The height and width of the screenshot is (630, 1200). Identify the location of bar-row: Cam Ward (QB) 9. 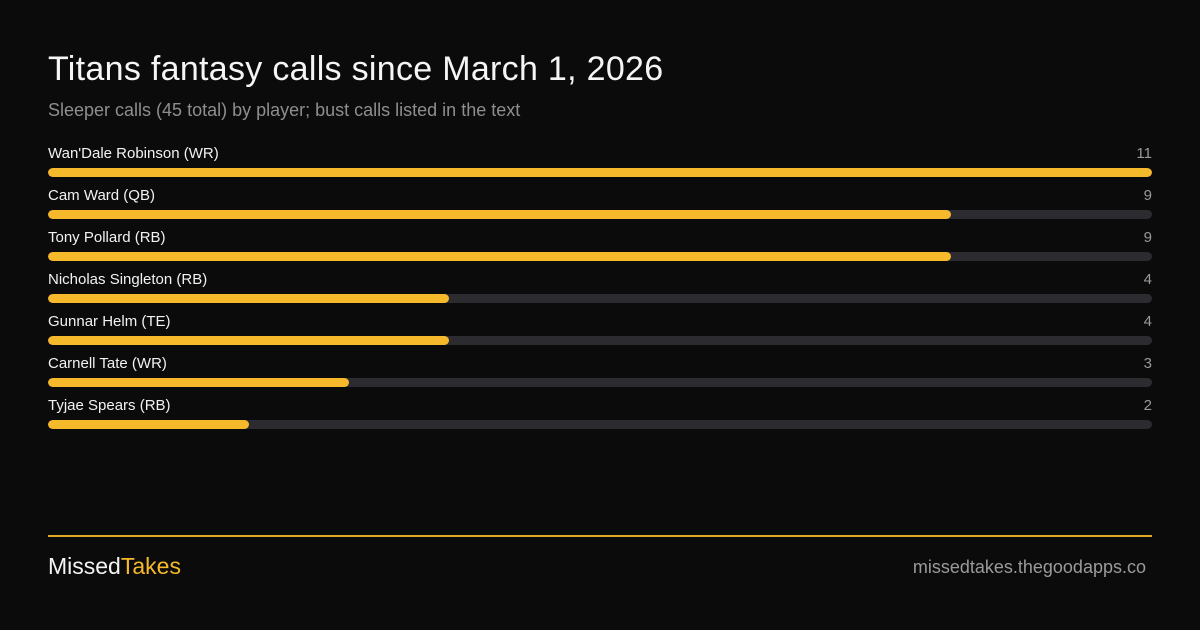
(600, 205).